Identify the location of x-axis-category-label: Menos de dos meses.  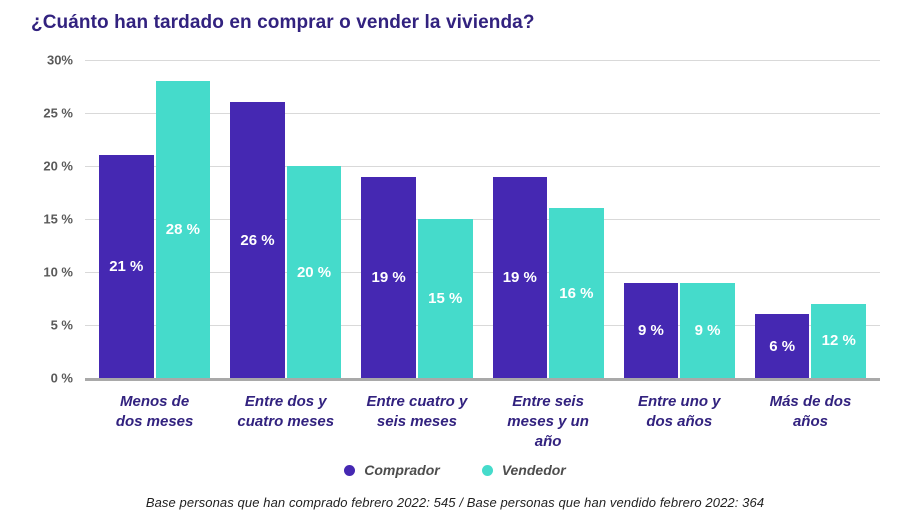
(154, 411).